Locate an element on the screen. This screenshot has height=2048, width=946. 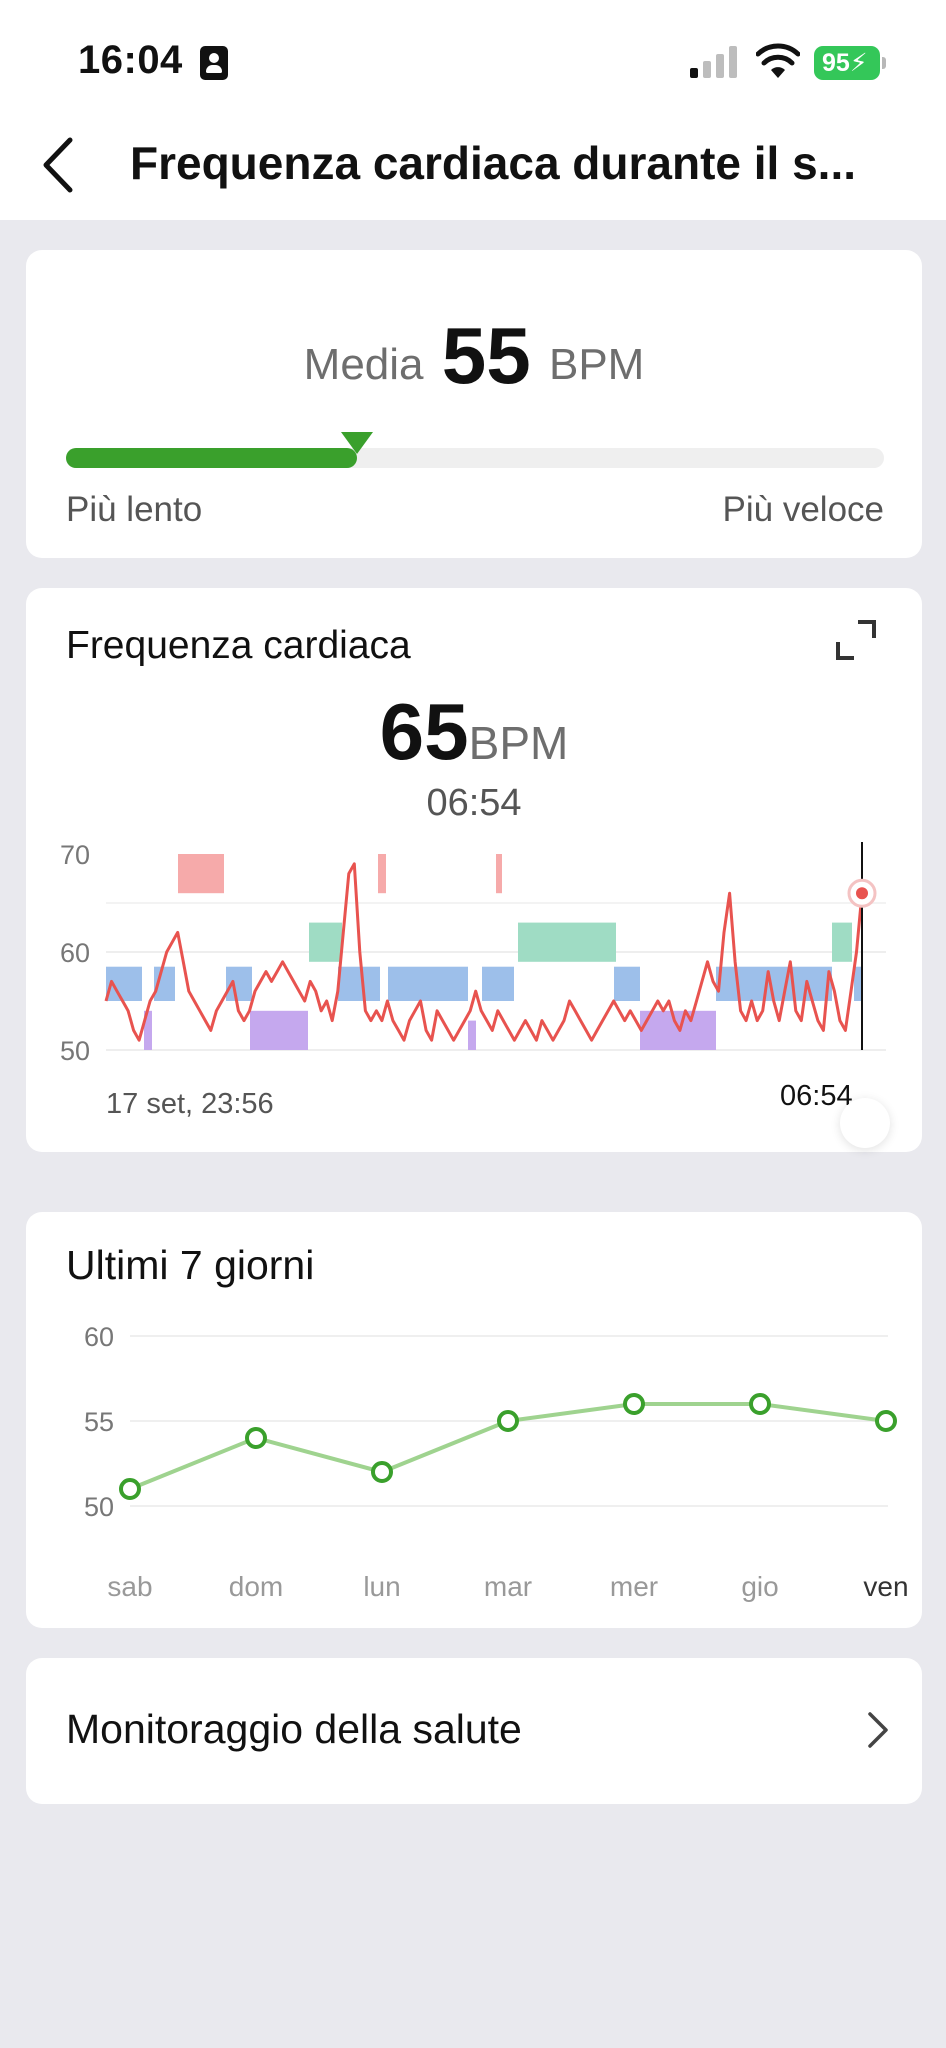
heart-rate-line is located at coordinates (484, 952).